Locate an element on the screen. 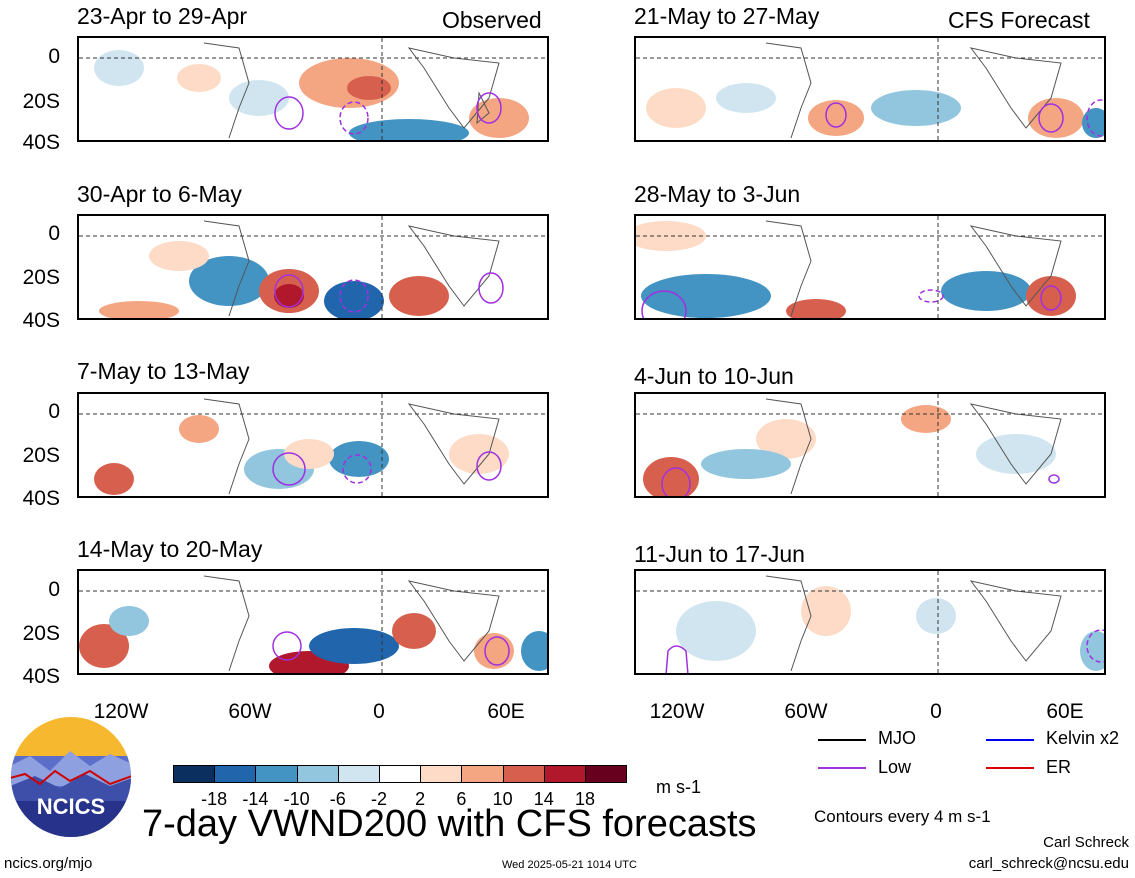 The image size is (1135, 878). legend-mjo-line is located at coordinates (842, 740).